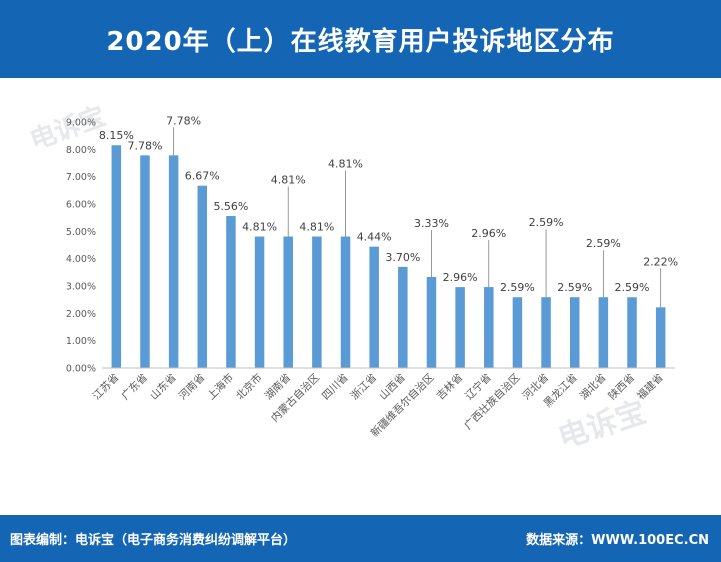 This screenshot has width=721, height=562. What do you see at coordinates (617, 540) in the screenshot?
I see `footer-source: 数据来源：WWW.100EC.CN` at bounding box center [617, 540].